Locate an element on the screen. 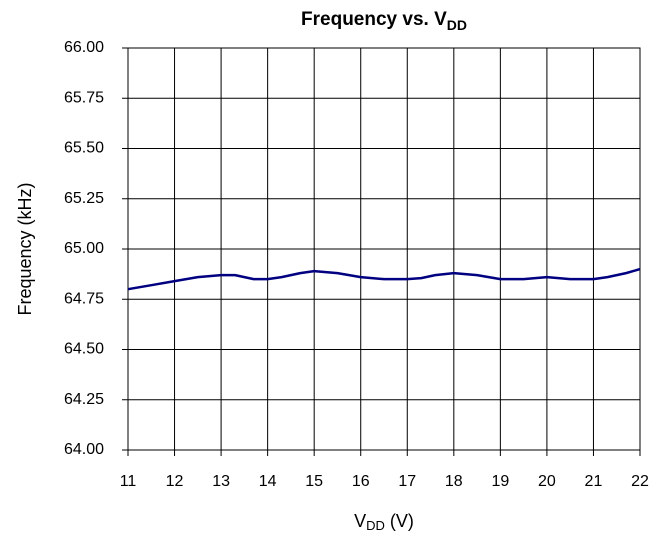 The image size is (669, 540). y-tick-label: 64.00 is located at coordinates (84, 449).